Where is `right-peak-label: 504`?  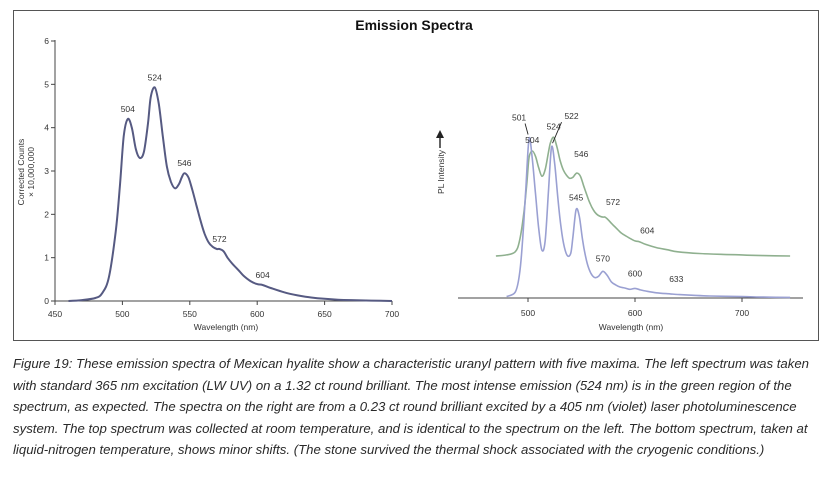 right-peak-label: 504 is located at coordinates (532, 140).